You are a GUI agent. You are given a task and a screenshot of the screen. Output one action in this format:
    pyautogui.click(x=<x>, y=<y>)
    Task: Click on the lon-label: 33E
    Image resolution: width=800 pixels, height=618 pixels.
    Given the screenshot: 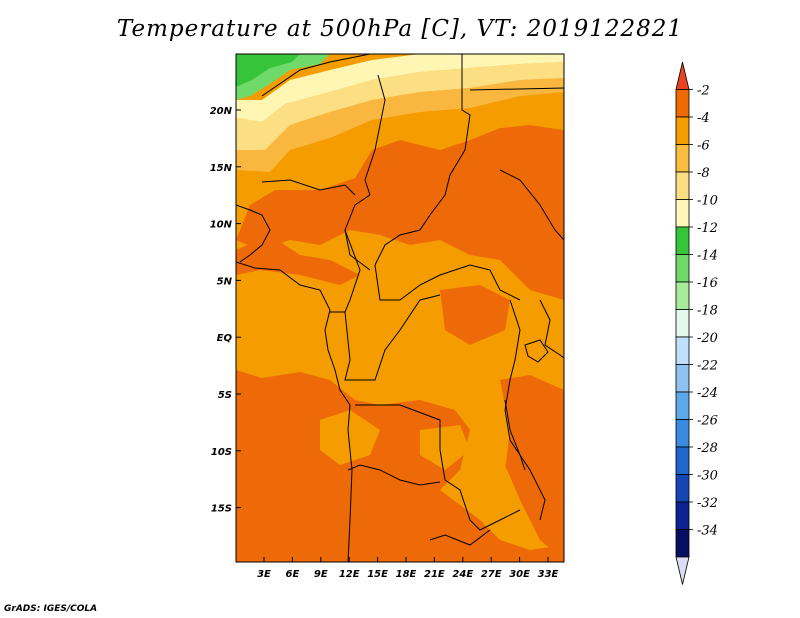 What is the action you would take?
    pyautogui.click(x=548, y=574)
    